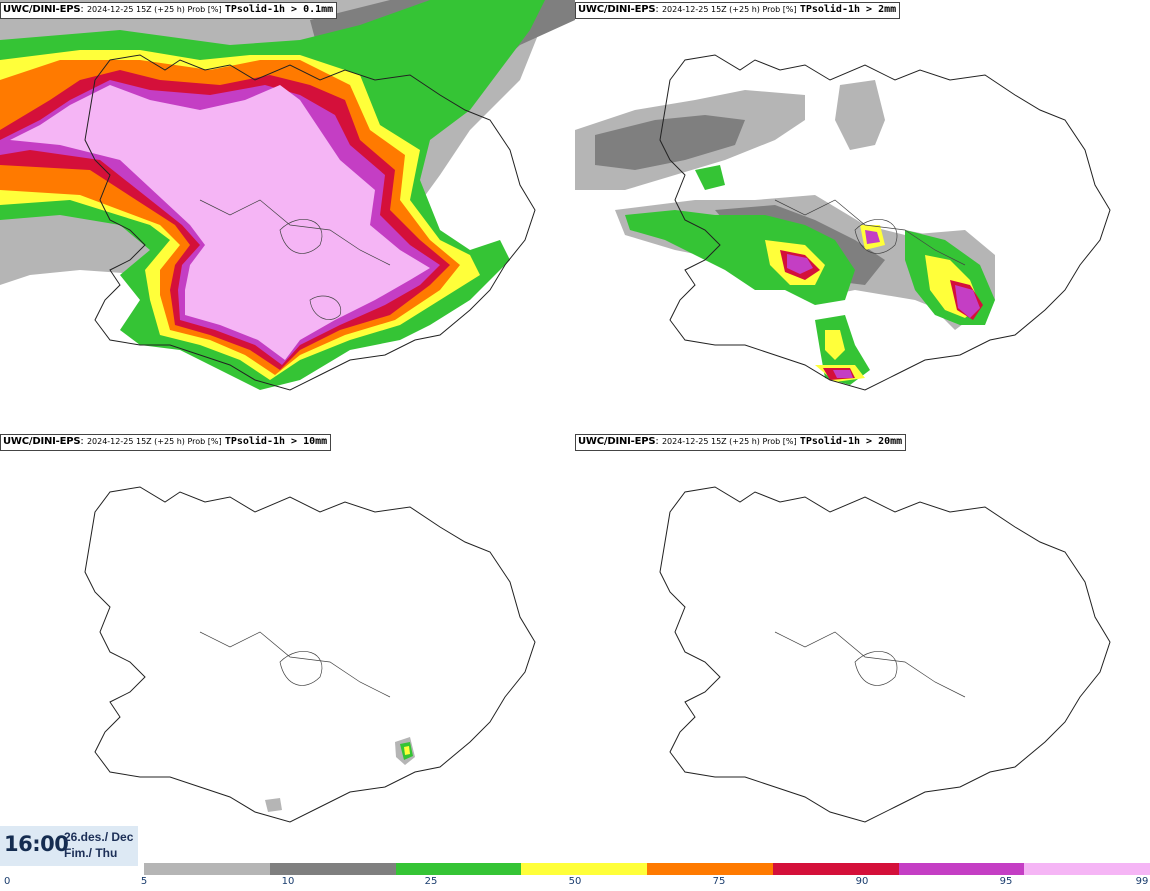  What do you see at coordinates (36, 844) in the screenshot?
I see `valid-time-clock: 16:00` at bounding box center [36, 844].